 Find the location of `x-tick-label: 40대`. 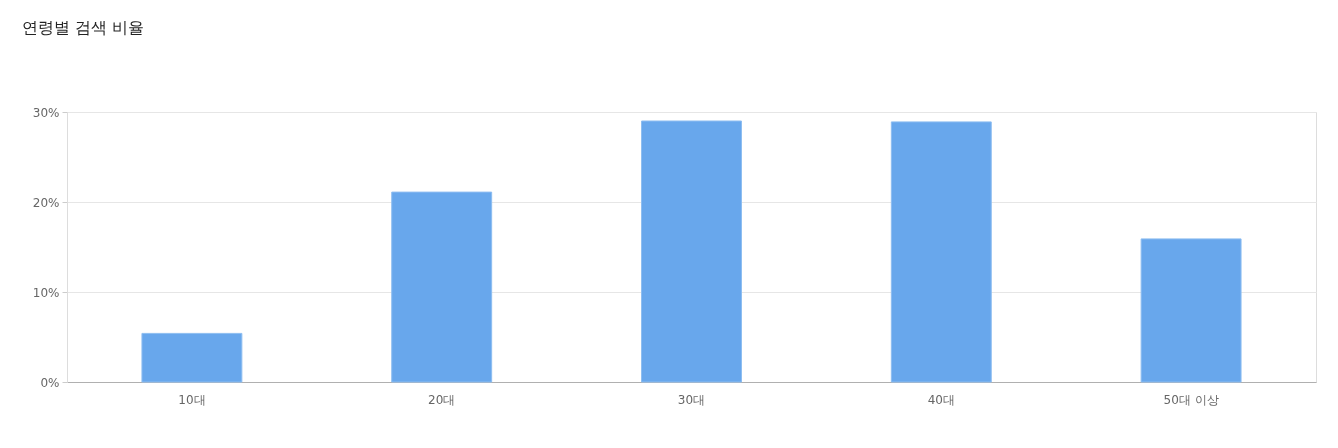

x-tick-label: 40대 is located at coordinates (941, 399).